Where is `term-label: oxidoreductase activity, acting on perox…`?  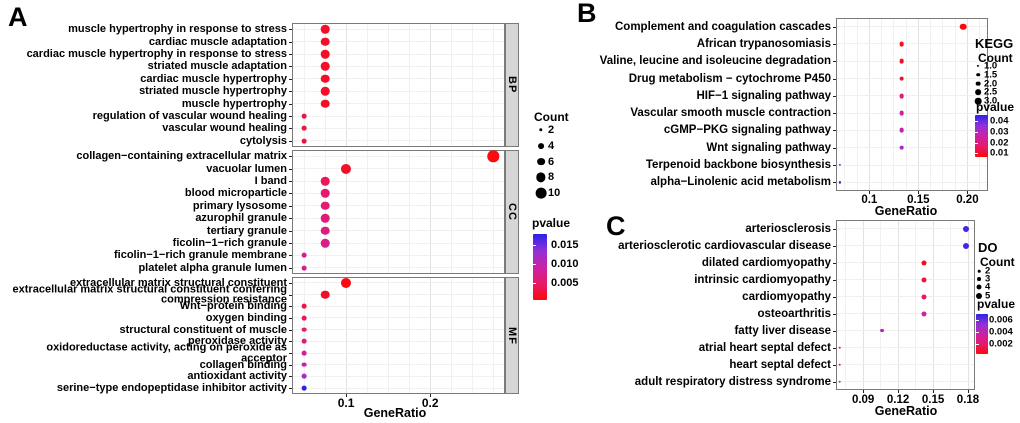 term-label: oxidoreductase activity, acting on perox… is located at coordinates (166, 353).